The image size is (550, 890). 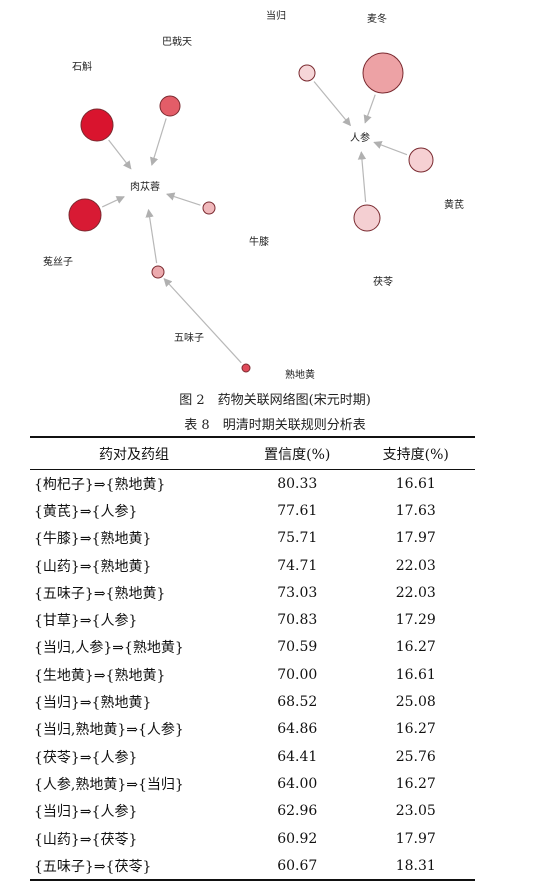 What do you see at coordinates (297, 647) in the screenshot?
I see `confidence-cell: 70.59` at bounding box center [297, 647].